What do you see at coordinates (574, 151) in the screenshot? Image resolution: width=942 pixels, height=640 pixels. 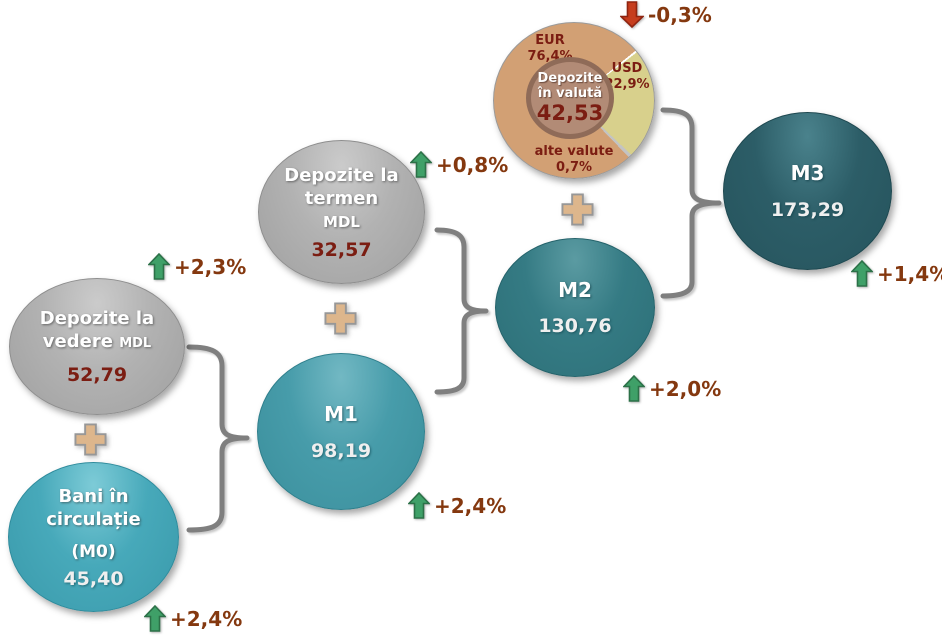 I see `slice-label: alte valute` at bounding box center [574, 151].